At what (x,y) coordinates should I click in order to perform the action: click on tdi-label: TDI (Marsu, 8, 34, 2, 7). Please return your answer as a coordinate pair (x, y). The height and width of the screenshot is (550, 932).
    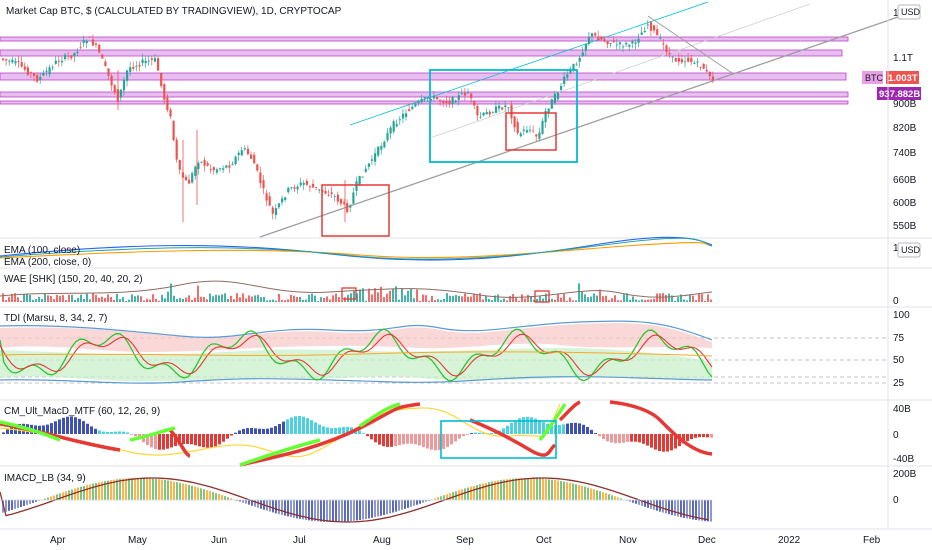
    Looking at the image, I should click on (55, 318).